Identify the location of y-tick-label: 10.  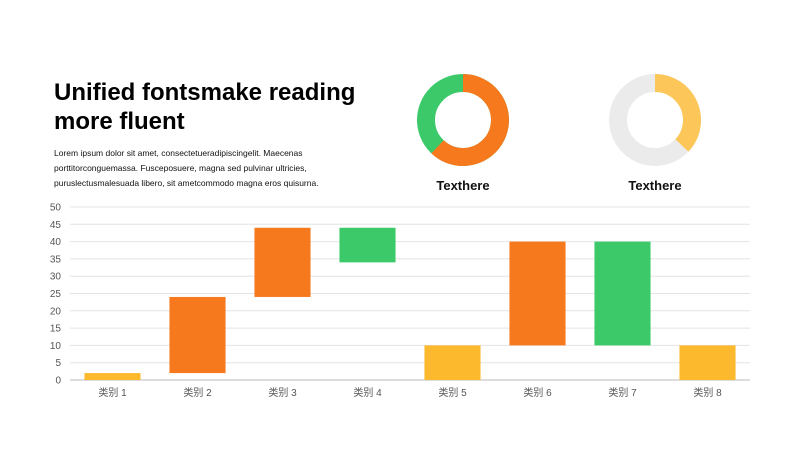
(56, 346).